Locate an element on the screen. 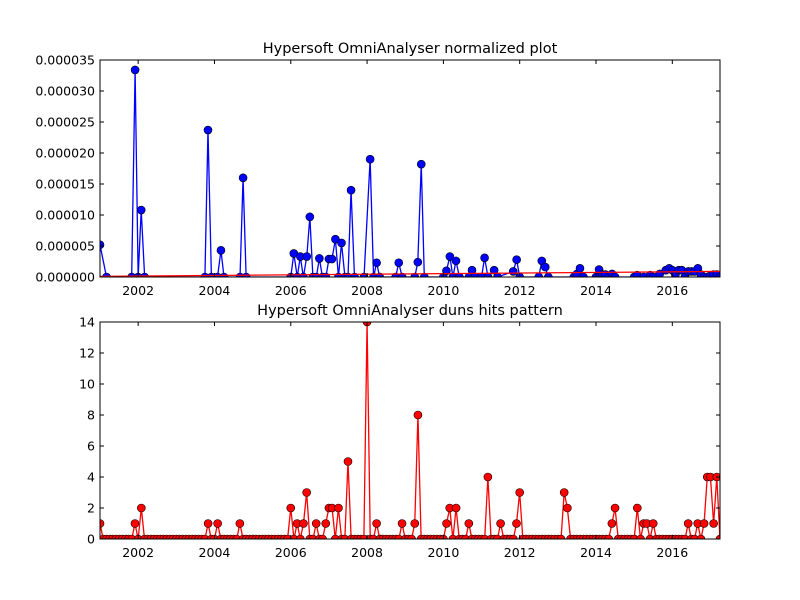 This screenshot has width=800, height=600. y-tick-label: 0.000015 is located at coordinates (65, 184).